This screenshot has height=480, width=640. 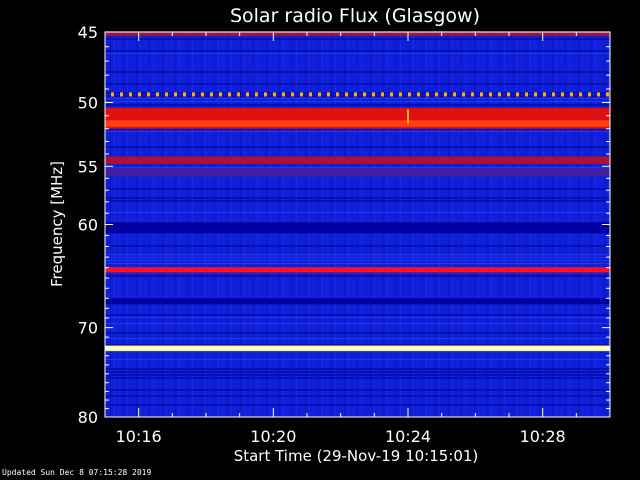 What do you see at coordinates (408, 116) in the screenshot?
I see `burst-spike` at bounding box center [408, 116].